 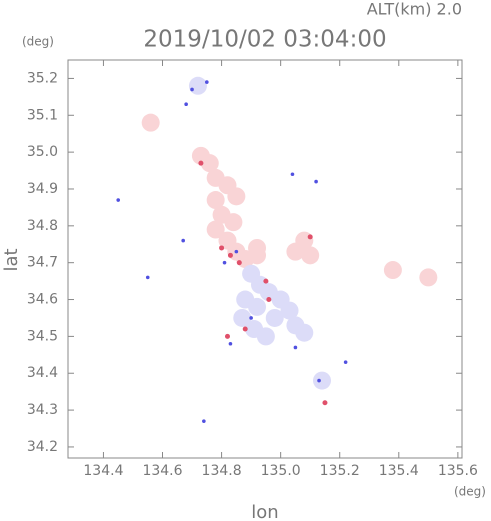 What do you see at coordinates (414, 9) in the screenshot?
I see `chart-subtitle: ALT(km) 2.0` at bounding box center [414, 9].